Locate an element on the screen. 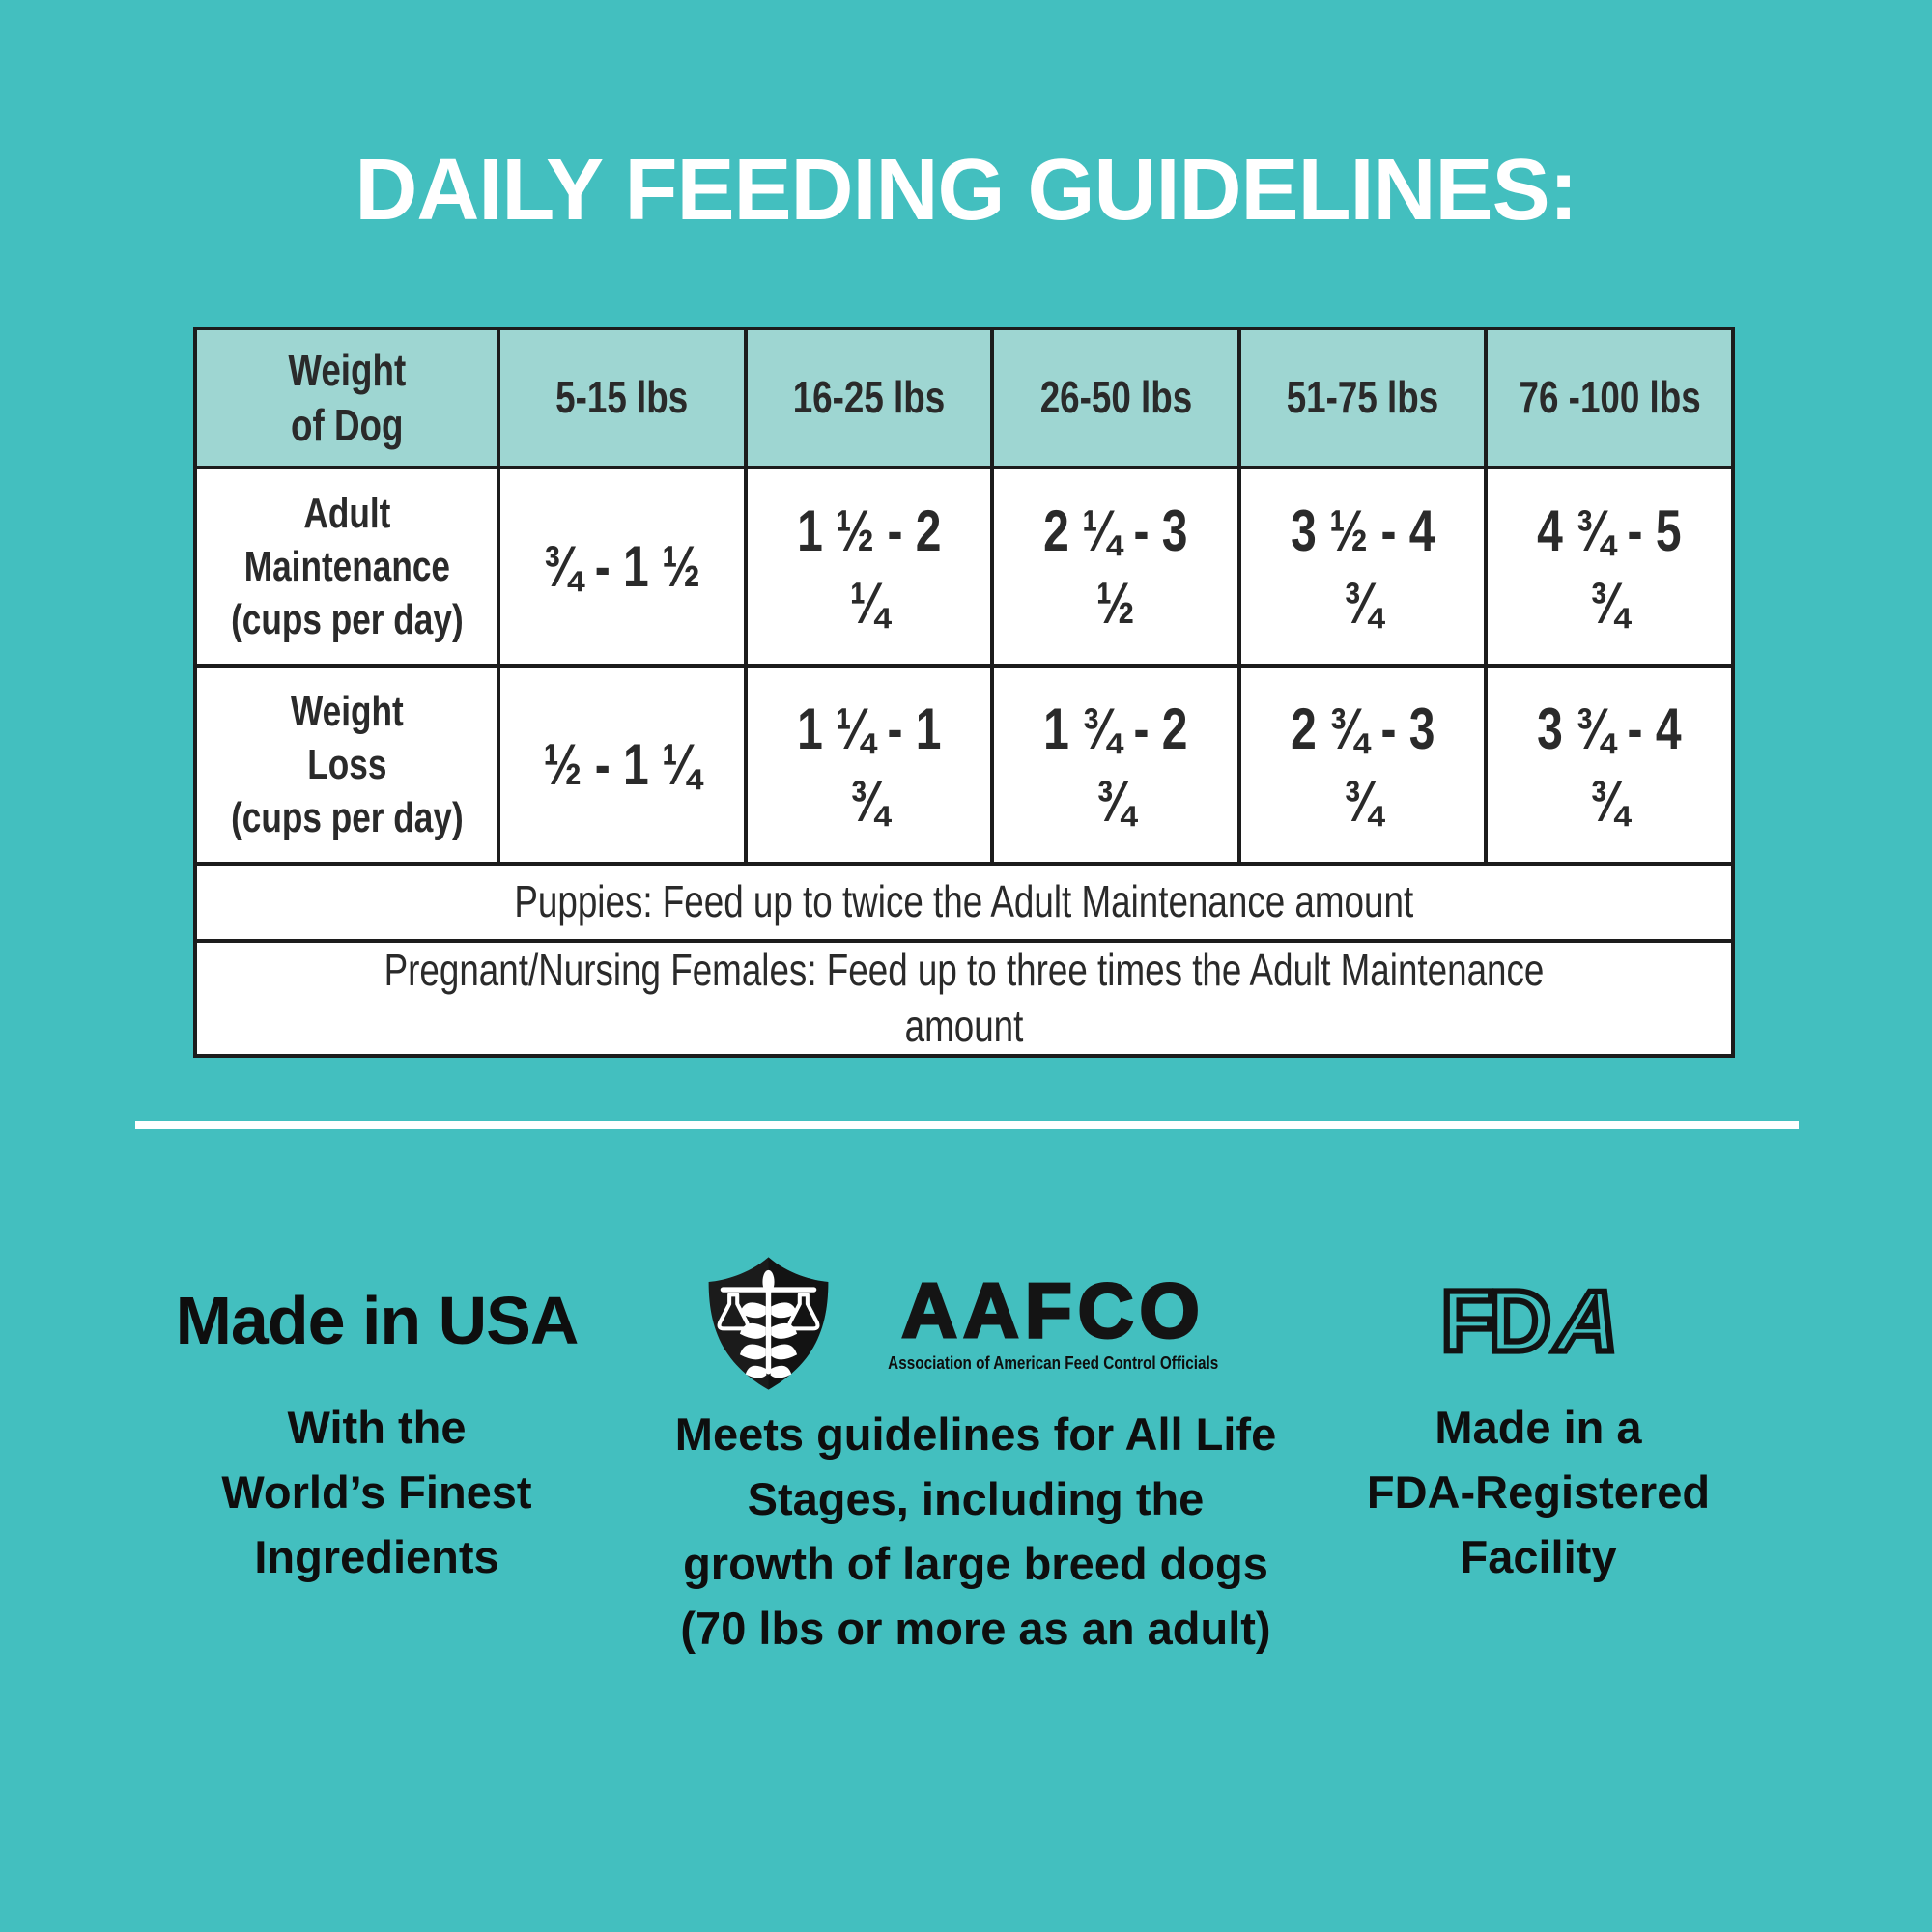  svg-text: A is located at coordinates (1589, 1320).